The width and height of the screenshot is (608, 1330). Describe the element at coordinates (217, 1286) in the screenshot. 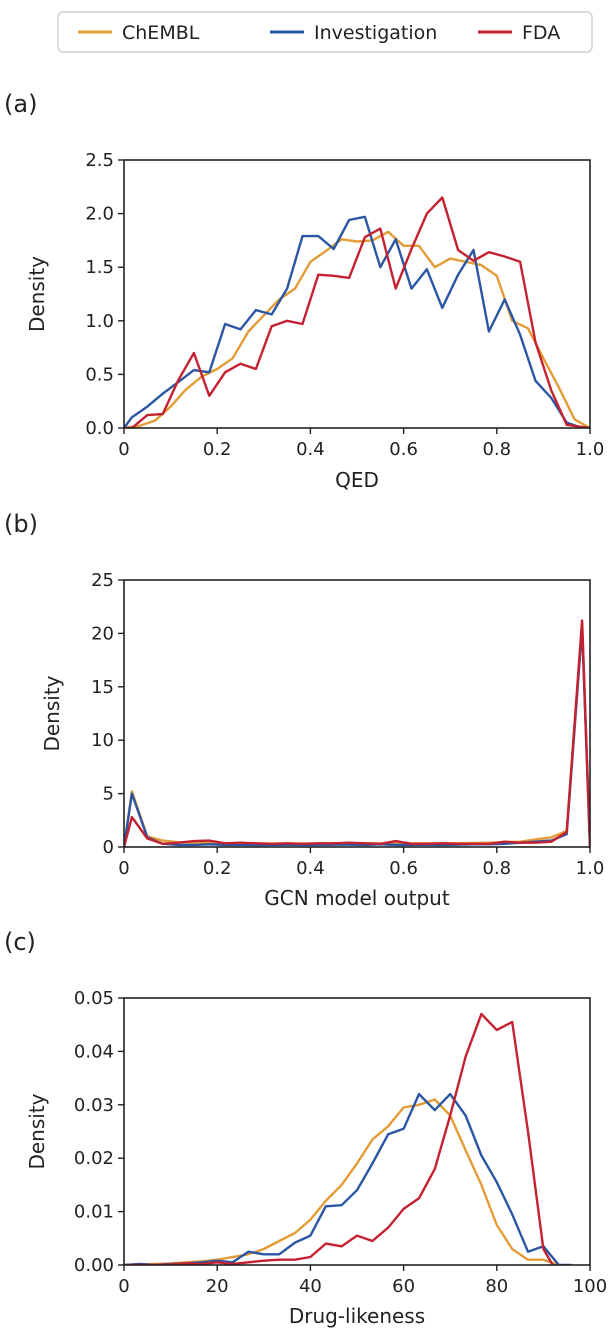

I see `x-tick-label: 20` at that location.